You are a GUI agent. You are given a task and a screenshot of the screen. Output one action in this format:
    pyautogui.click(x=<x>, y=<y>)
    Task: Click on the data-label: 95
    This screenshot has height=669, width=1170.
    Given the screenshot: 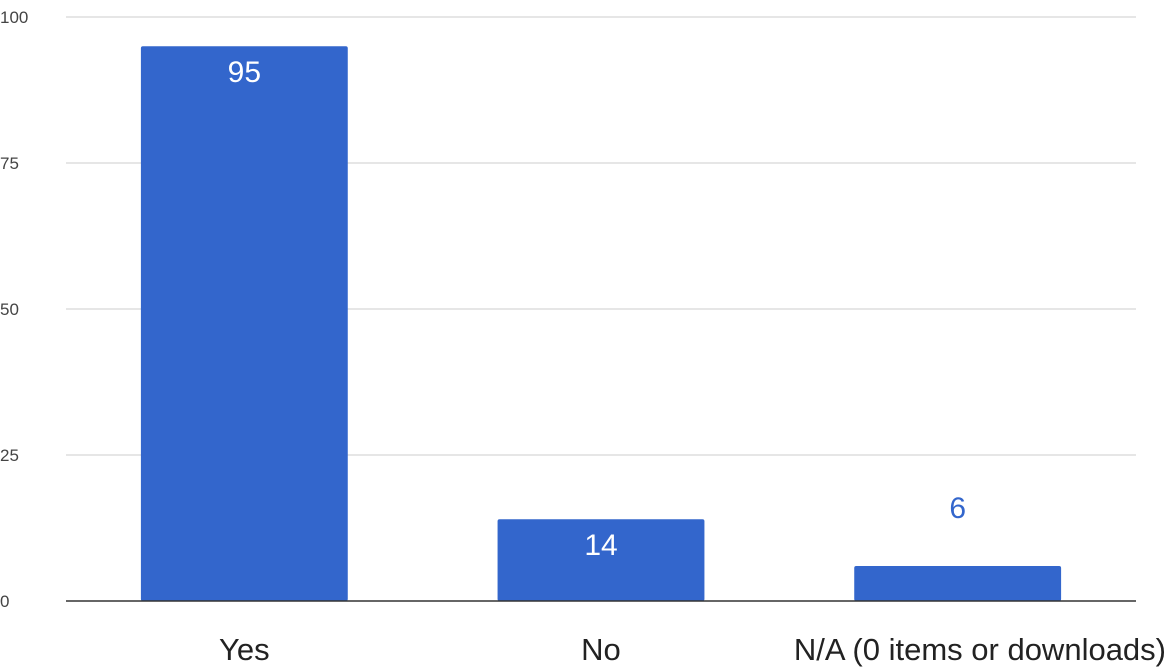 What is the action you would take?
    pyautogui.click(x=244, y=72)
    